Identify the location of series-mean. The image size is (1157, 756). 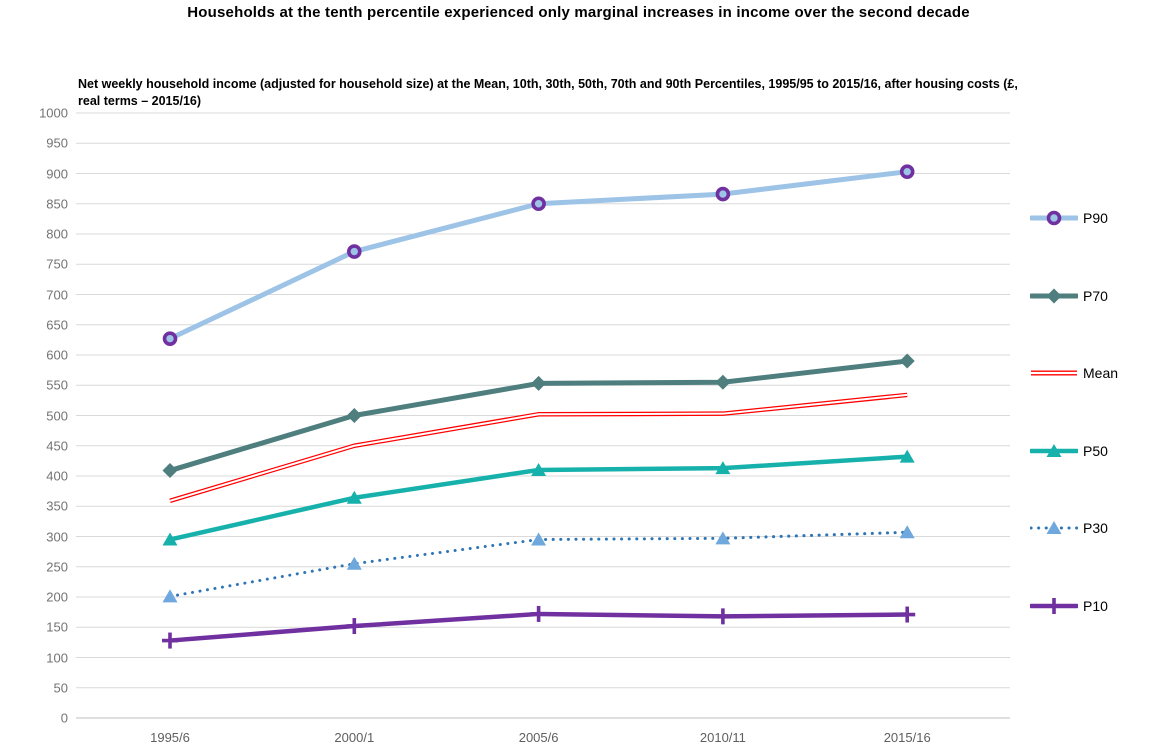
(538, 447).